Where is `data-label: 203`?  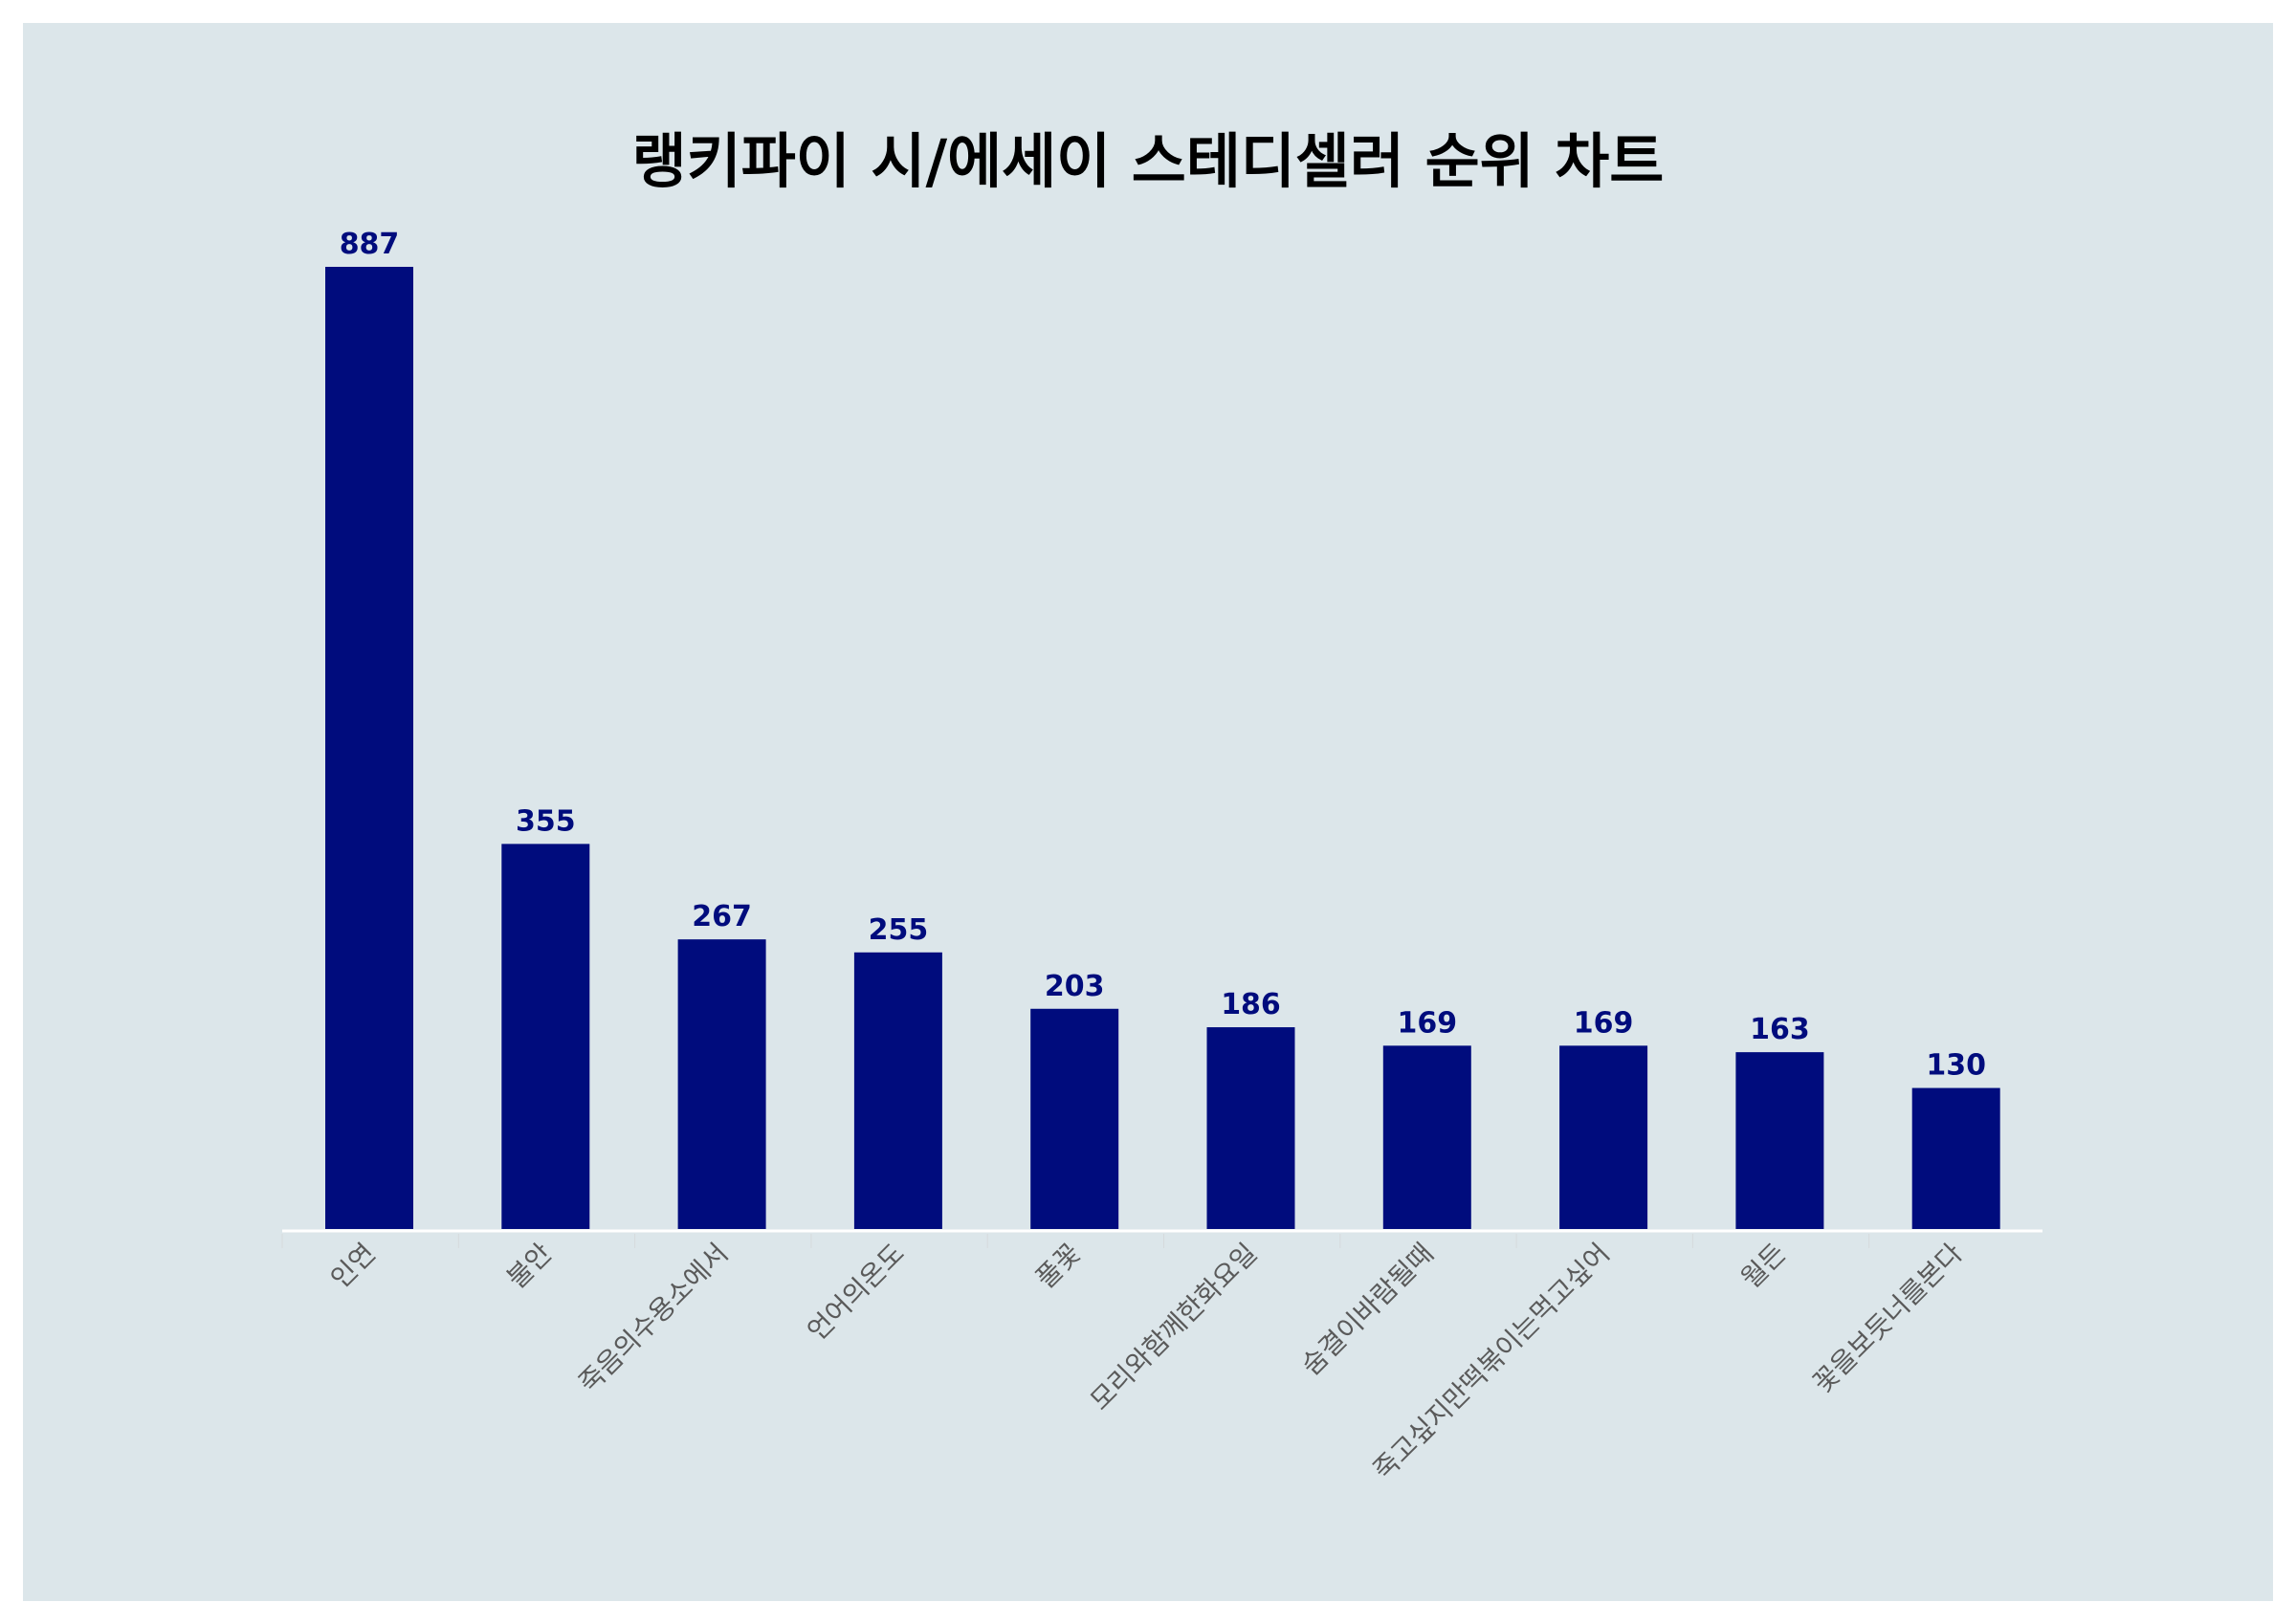 data-label: 203 is located at coordinates (1075, 986).